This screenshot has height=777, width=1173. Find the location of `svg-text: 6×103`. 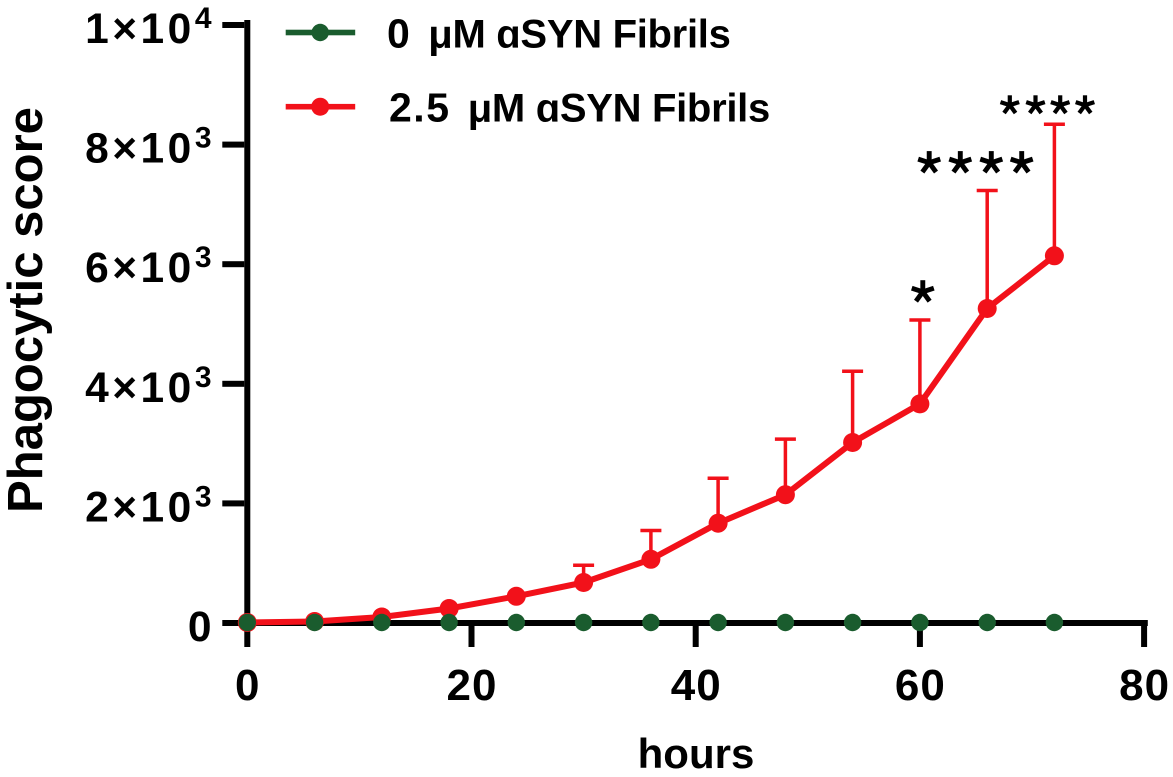

svg-text: 6×103 is located at coordinates (150, 266).